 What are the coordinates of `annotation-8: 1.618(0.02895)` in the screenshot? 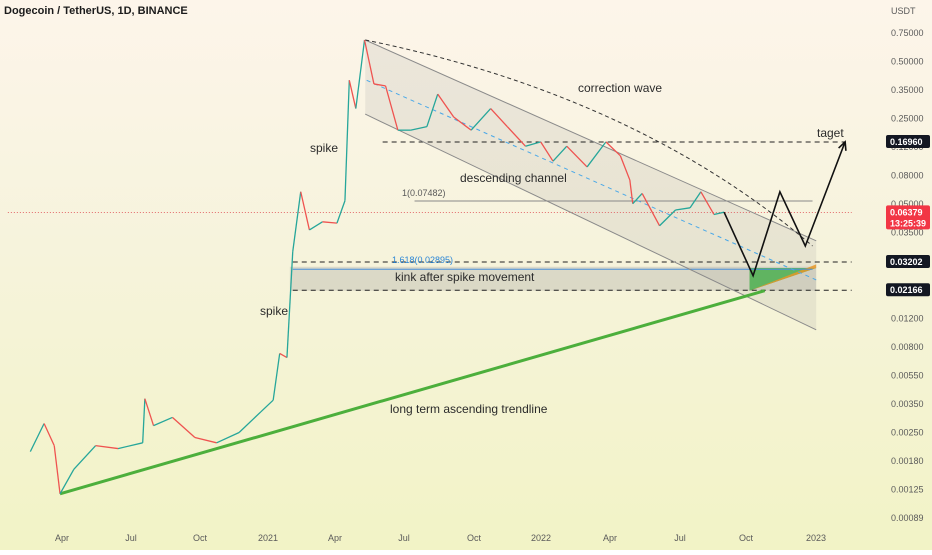 It's located at (422, 260).